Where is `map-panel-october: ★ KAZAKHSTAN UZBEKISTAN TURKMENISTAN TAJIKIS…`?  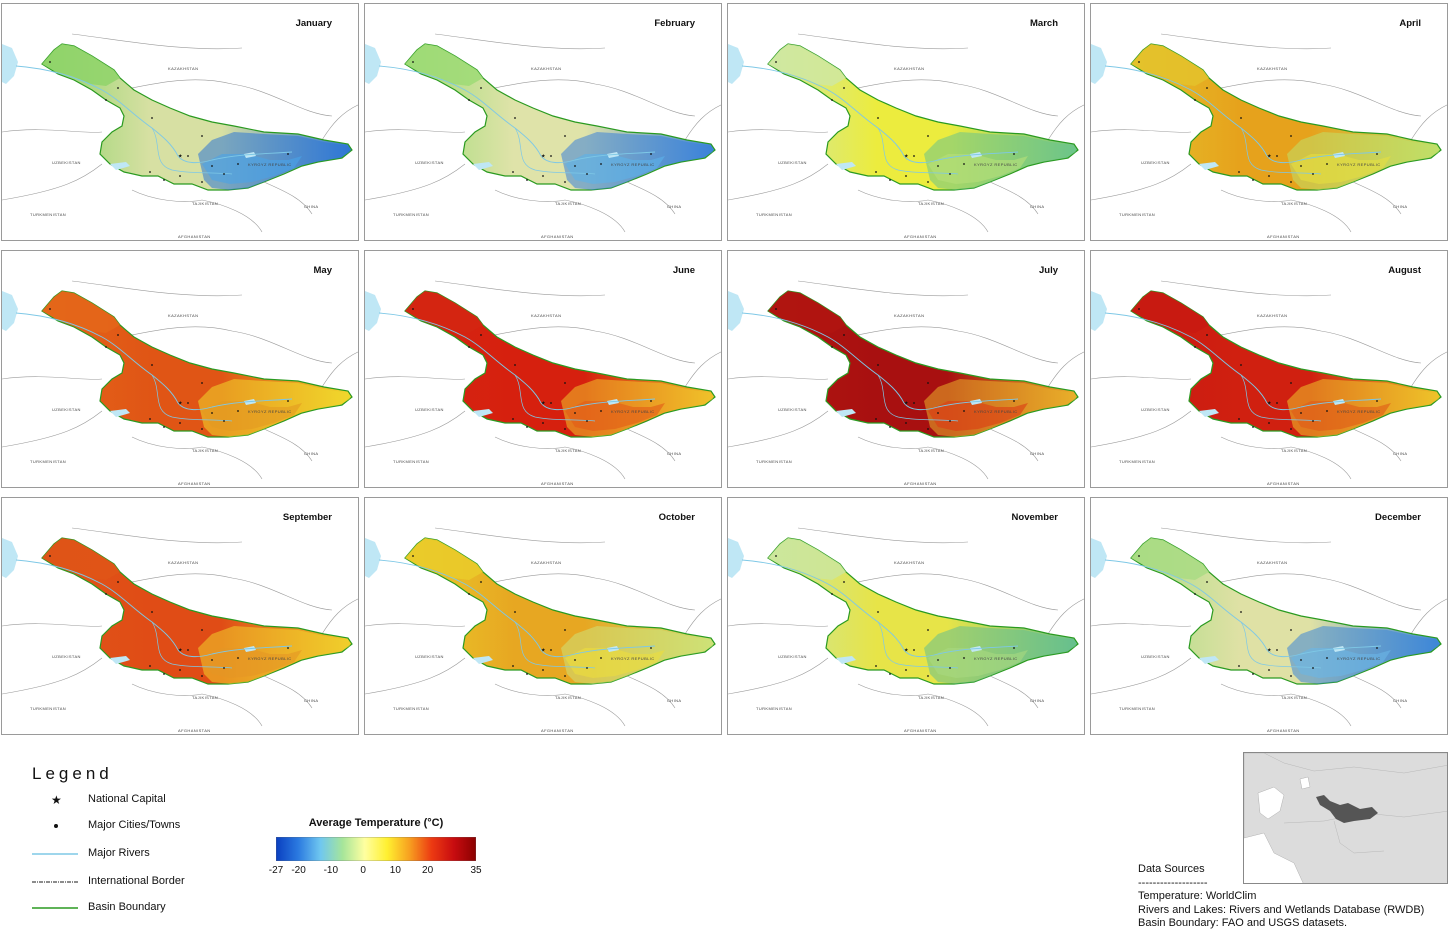
map-panel-october: ★ KAZAKHSTAN UZBEKISTAN TURKMENISTAN TAJIKIS… is located at coordinates (543, 616).